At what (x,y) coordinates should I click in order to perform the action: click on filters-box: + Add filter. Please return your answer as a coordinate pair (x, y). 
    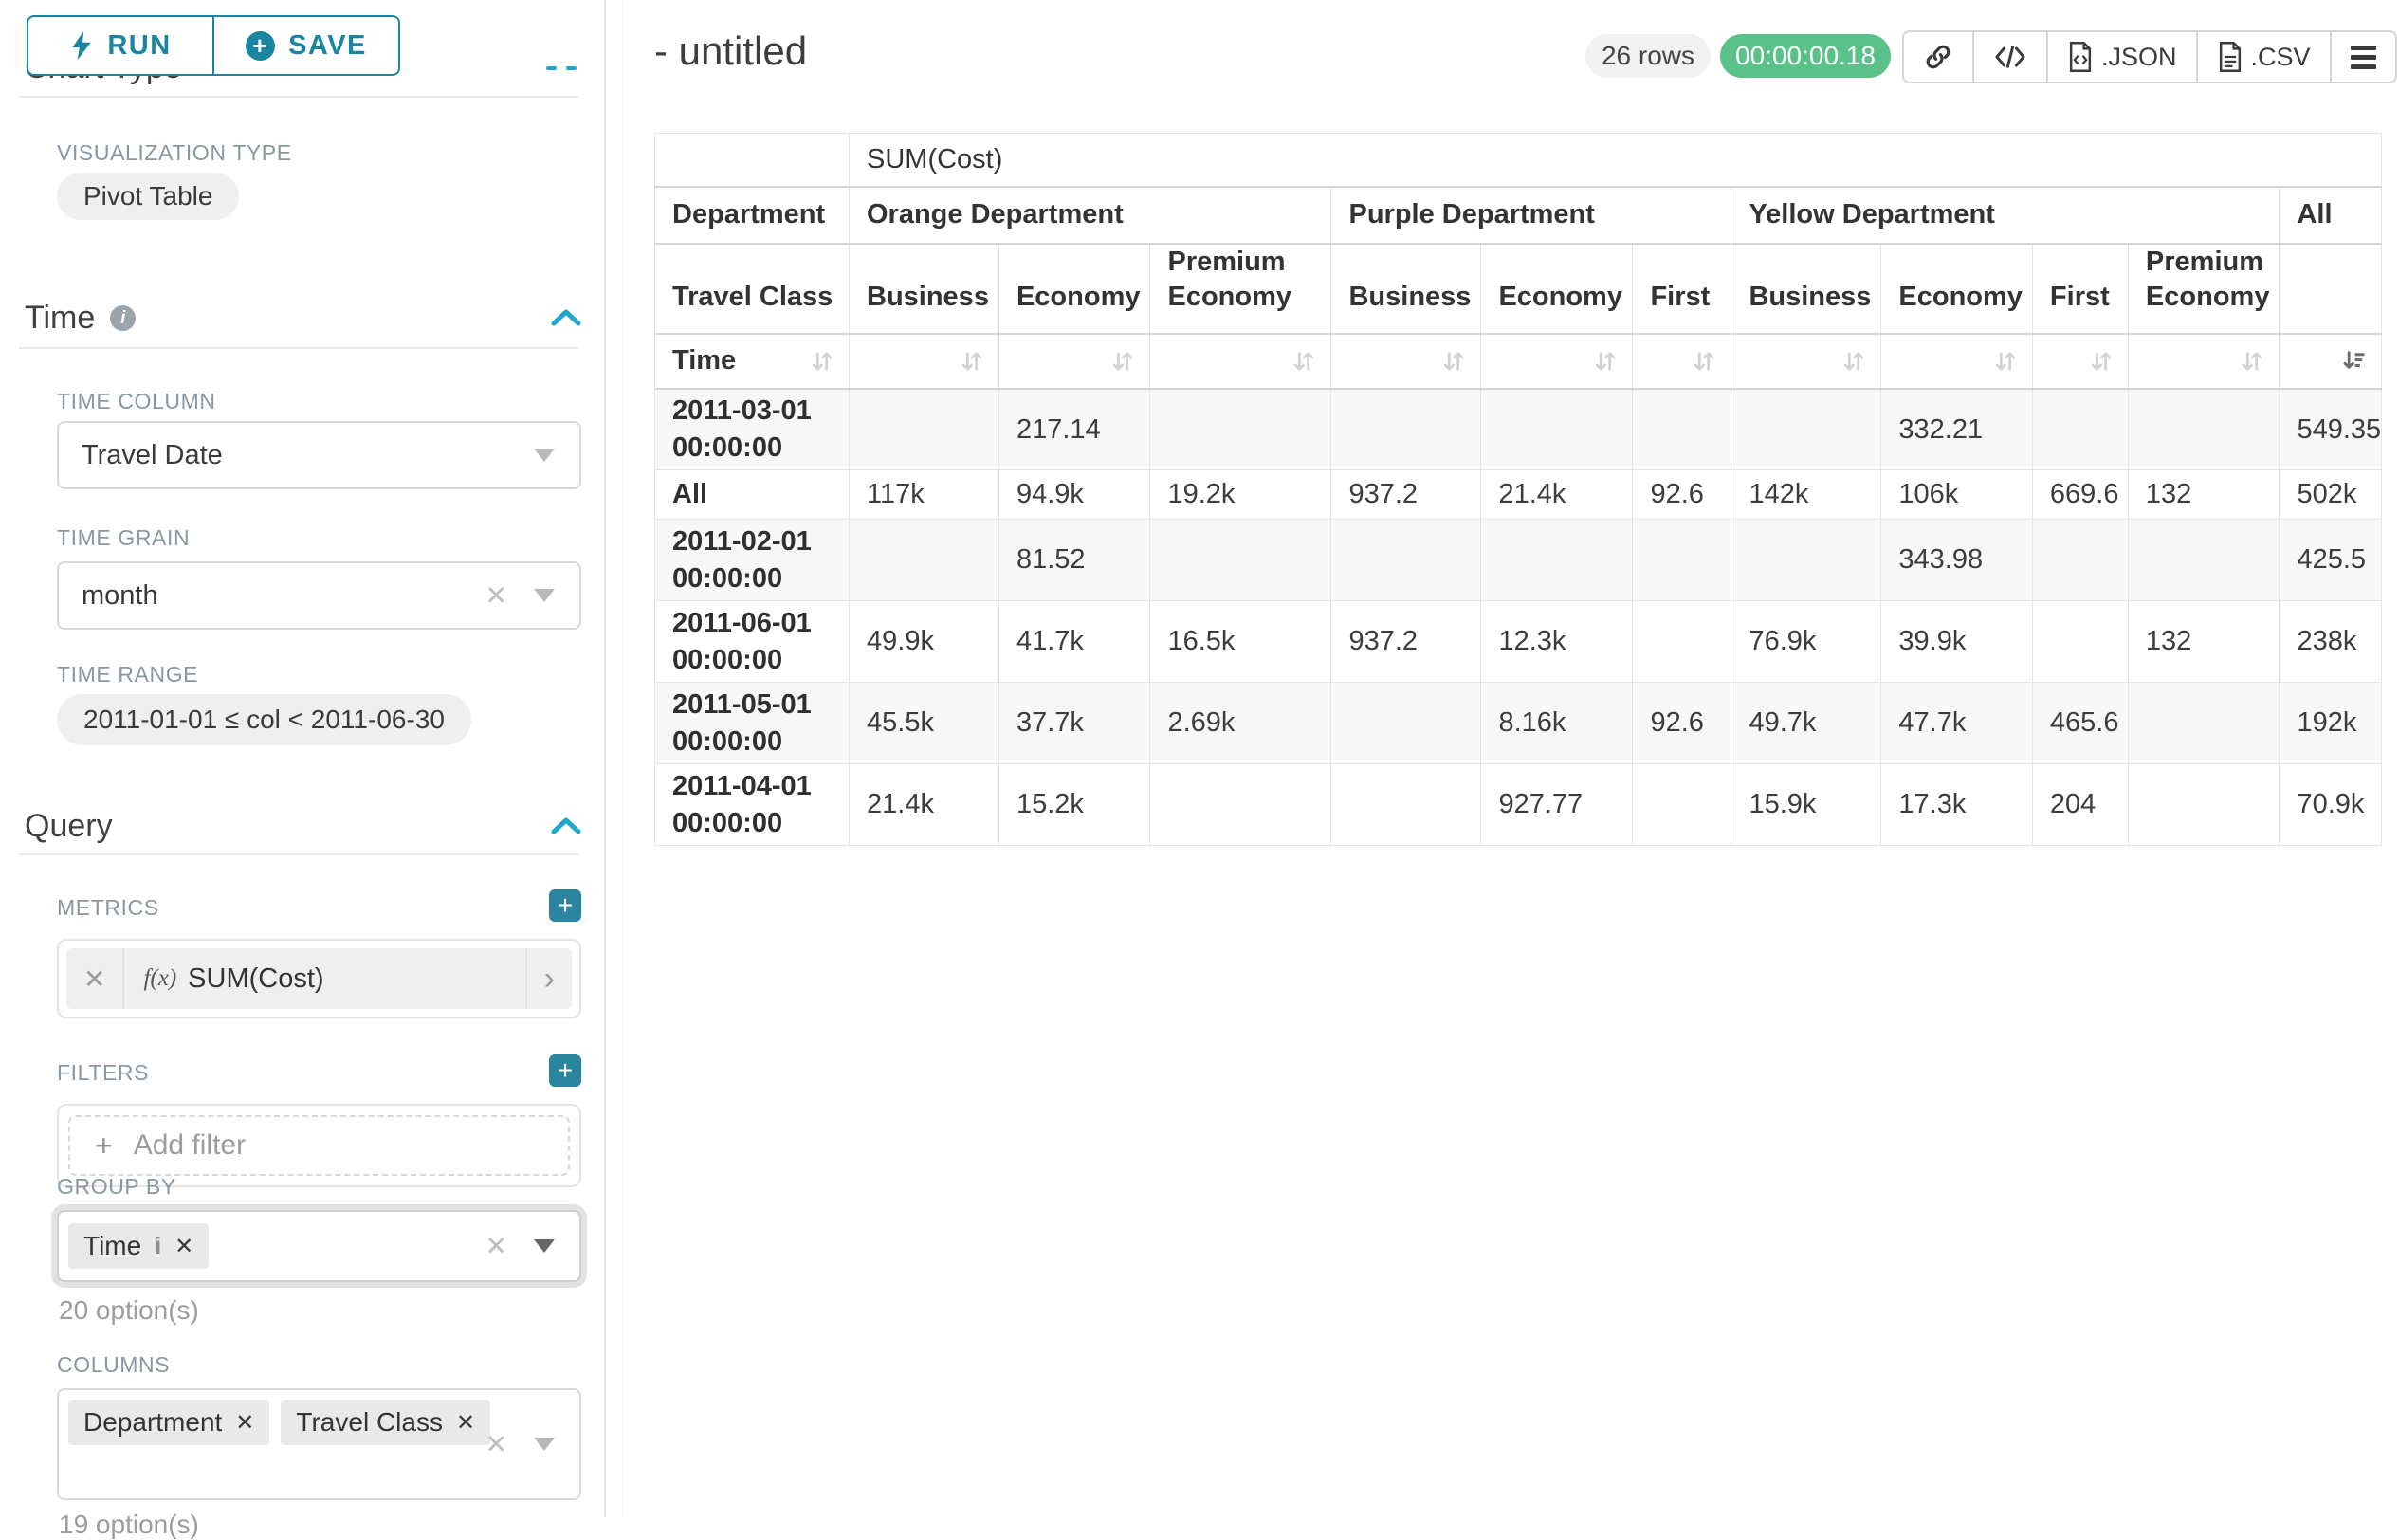
    Looking at the image, I should click on (319, 1145).